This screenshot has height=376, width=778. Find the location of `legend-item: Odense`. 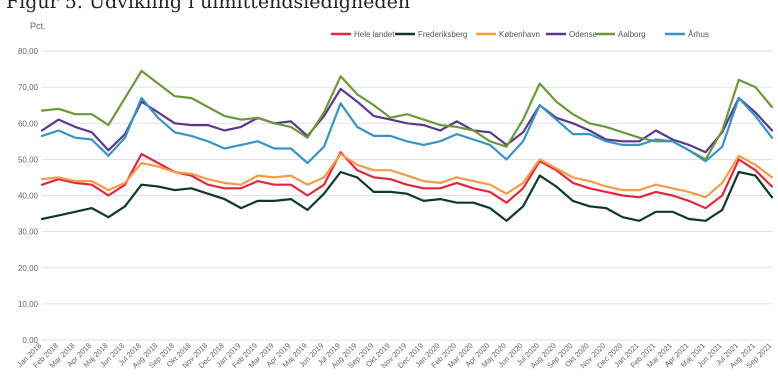

legend-item: Odense is located at coordinates (572, 34).